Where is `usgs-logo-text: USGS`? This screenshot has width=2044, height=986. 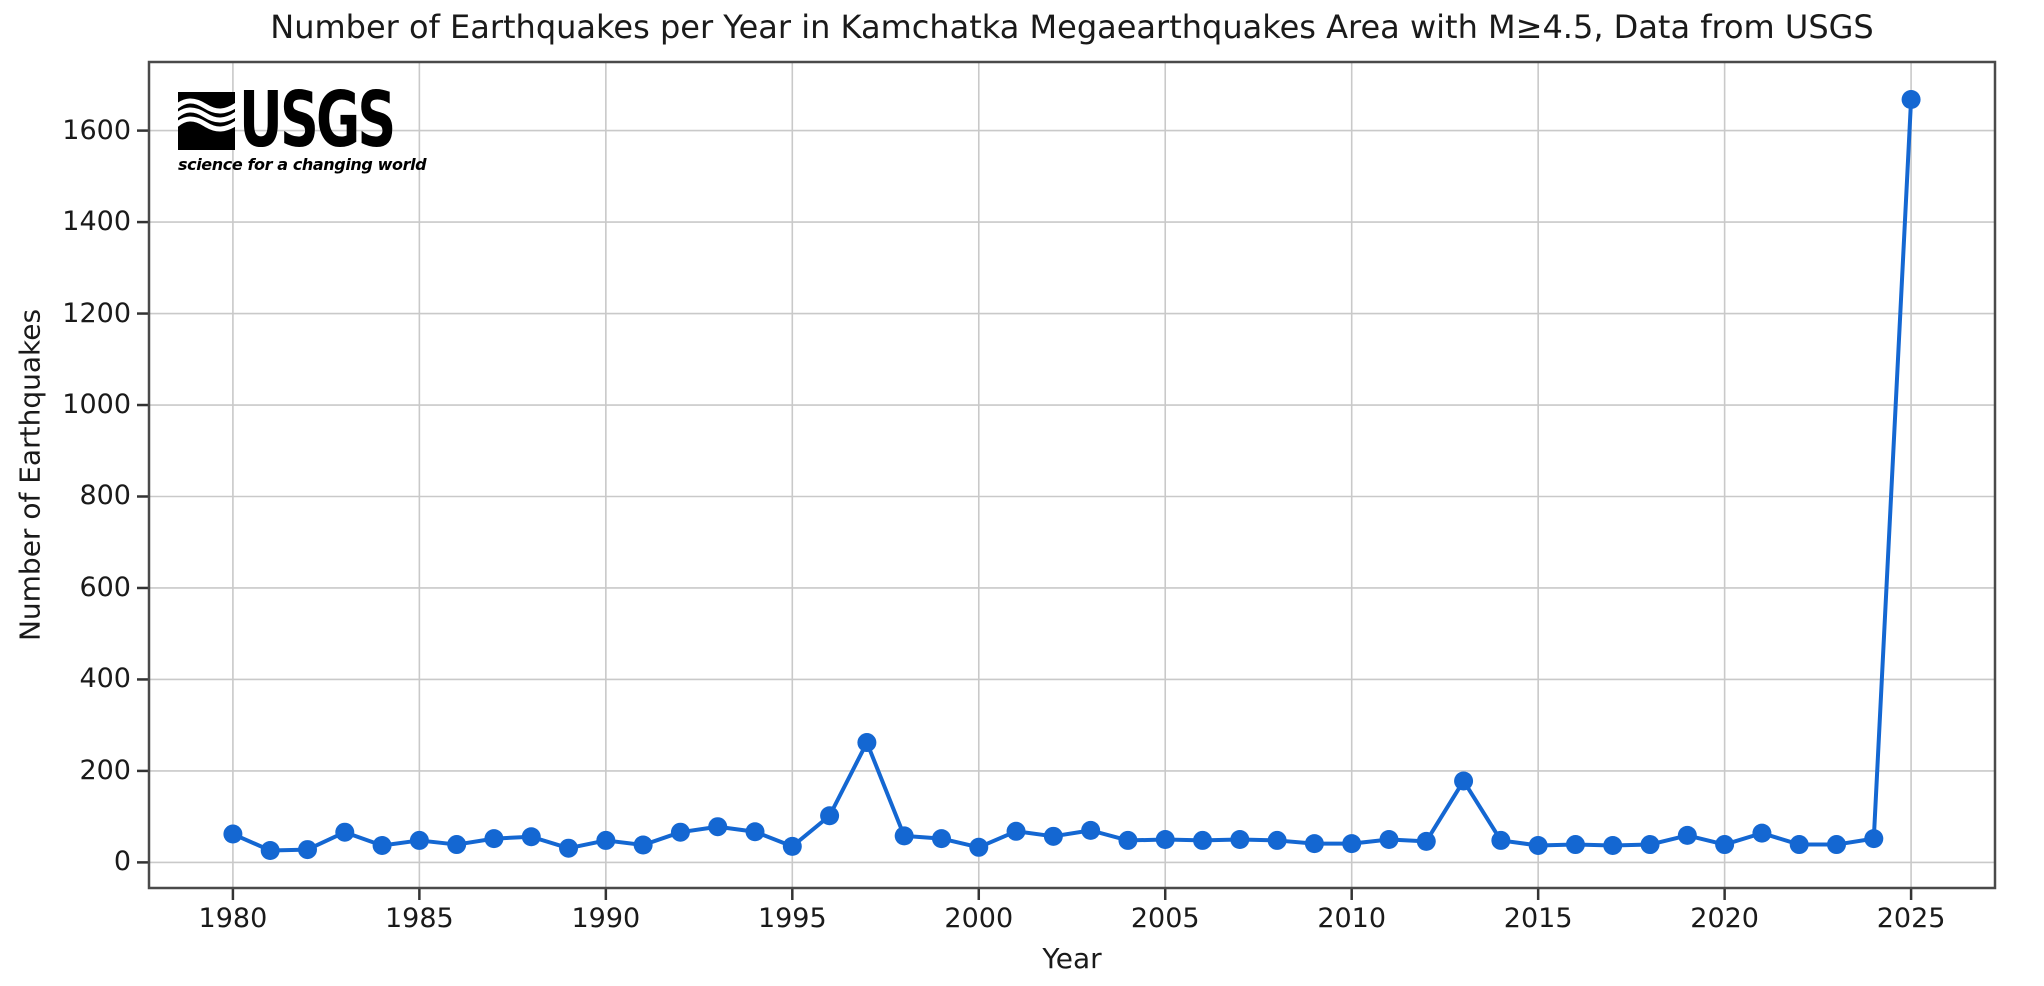
usgs-logo-text: USGS is located at coordinates (317, 120).